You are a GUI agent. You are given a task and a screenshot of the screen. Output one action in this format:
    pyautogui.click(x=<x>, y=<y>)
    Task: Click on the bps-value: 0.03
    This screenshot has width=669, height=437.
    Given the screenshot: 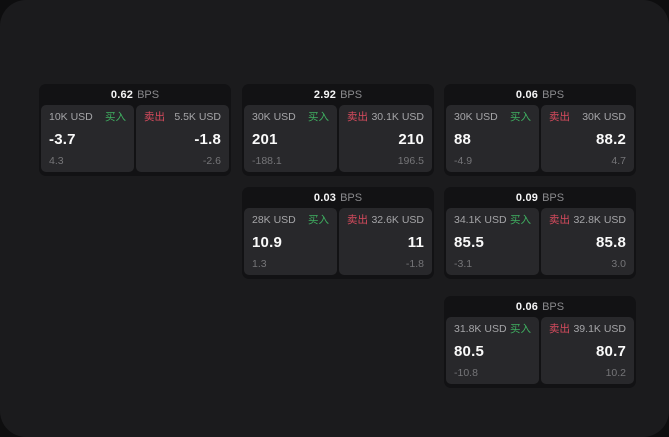 What is the action you would take?
    pyautogui.click(x=325, y=197)
    